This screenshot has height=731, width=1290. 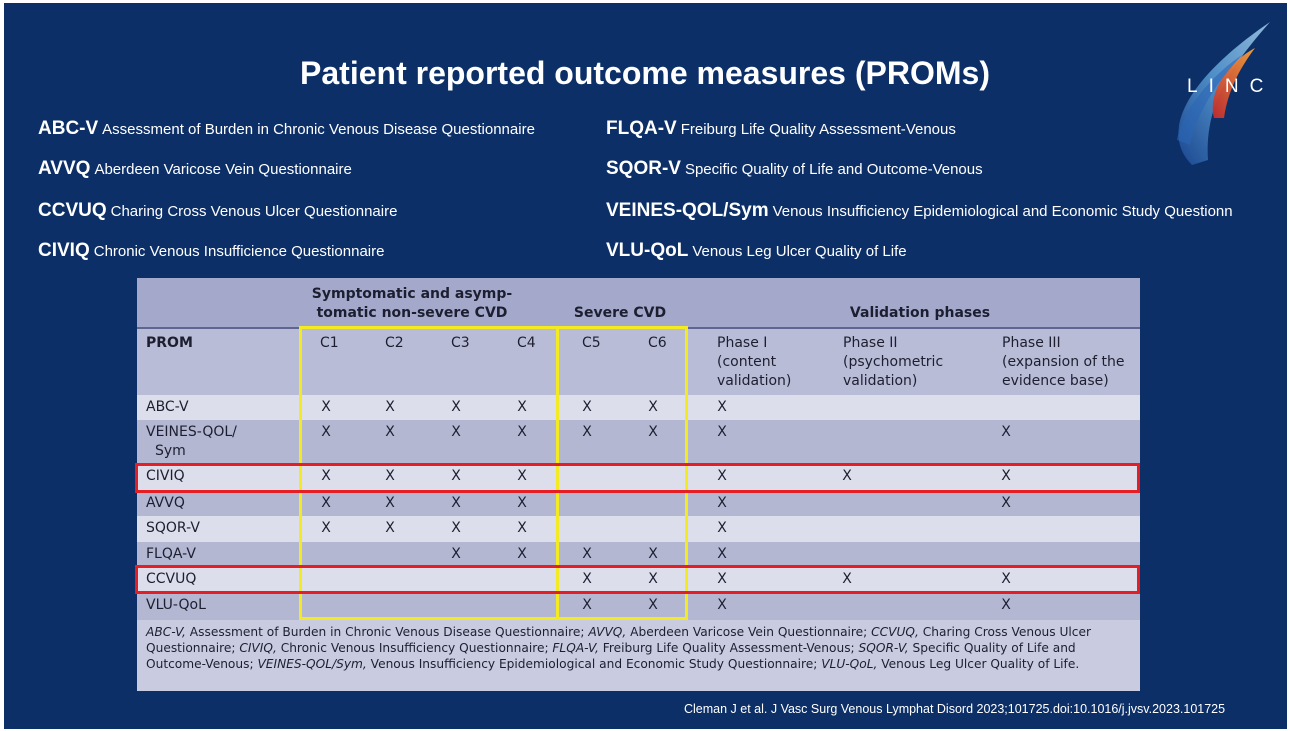 What do you see at coordinates (191, 441) in the screenshot?
I see `row-label: VEINES-QOL/Sym` at bounding box center [191, 441].